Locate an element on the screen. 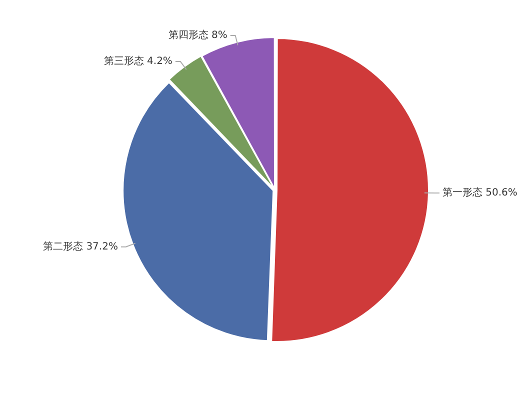 This screenshot has height=399, width=520. slice-label: 第一形态 50.6% is located at coordinates (480, 192).